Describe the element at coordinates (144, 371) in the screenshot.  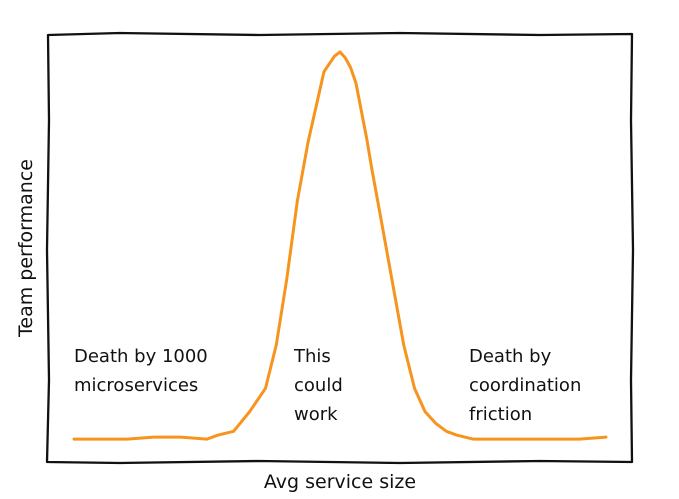
I see `annotation-left: Death by 1000 microservices` at that location.